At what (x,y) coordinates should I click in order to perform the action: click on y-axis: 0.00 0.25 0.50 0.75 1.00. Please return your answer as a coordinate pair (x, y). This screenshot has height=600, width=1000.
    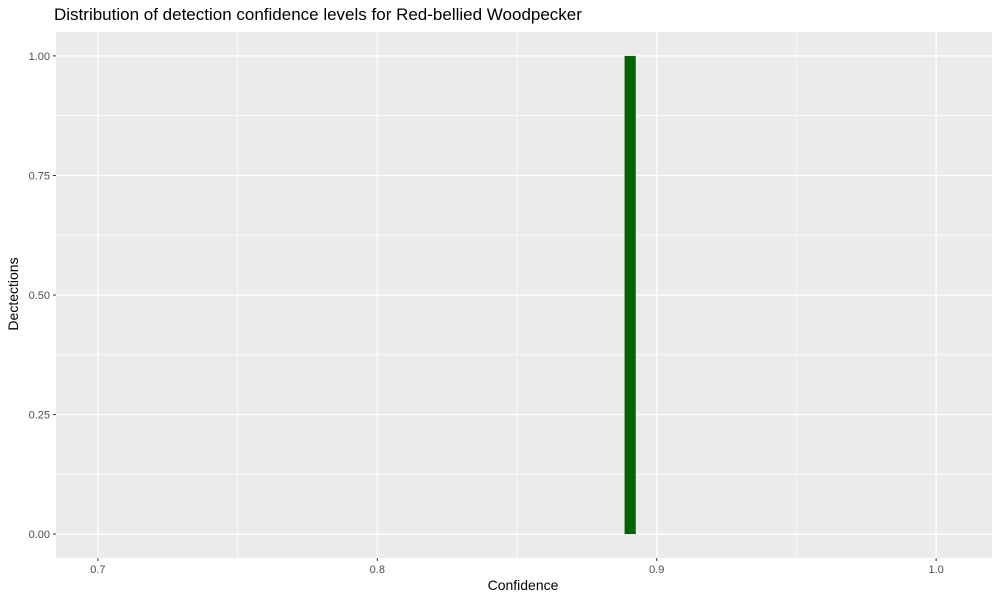
    Looking at the image, I should click on (42, 296).